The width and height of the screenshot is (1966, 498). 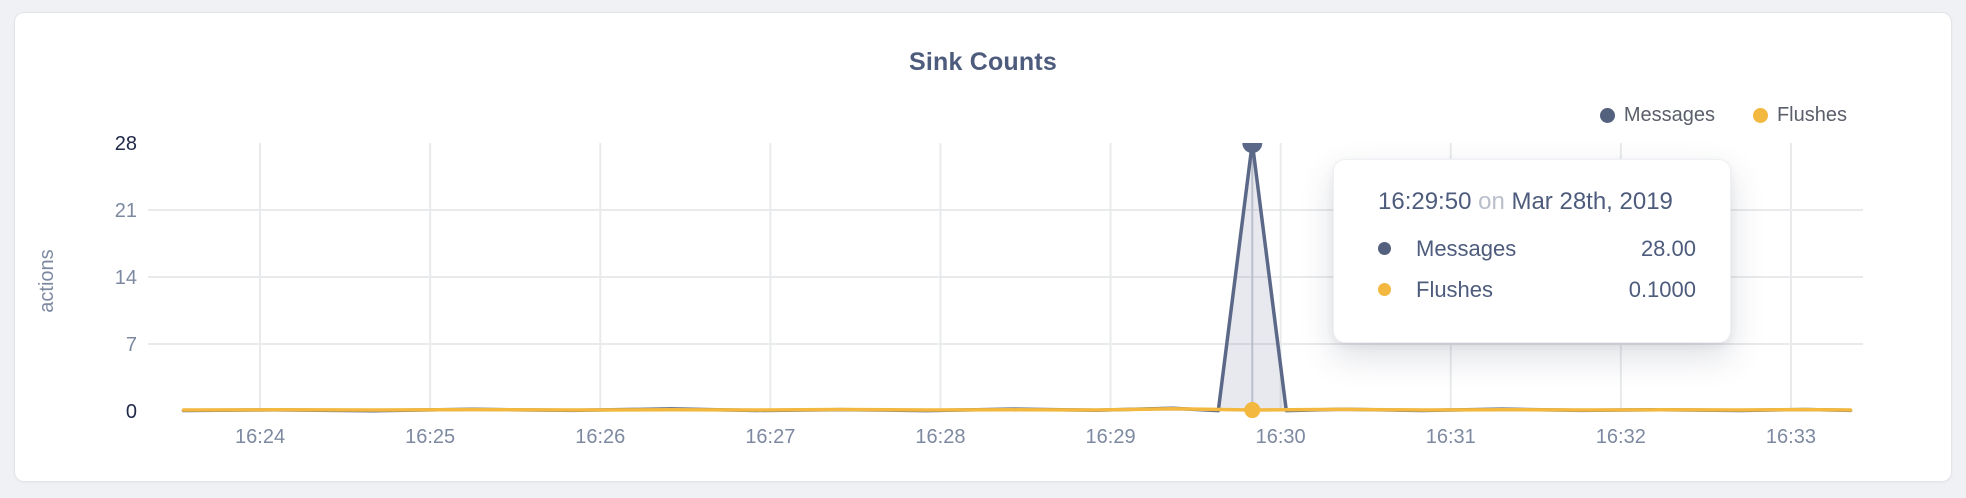 I want to click on tooltip-rows: Messages 28.00 Flushes 0.1000, so click(x=1537, y=269).